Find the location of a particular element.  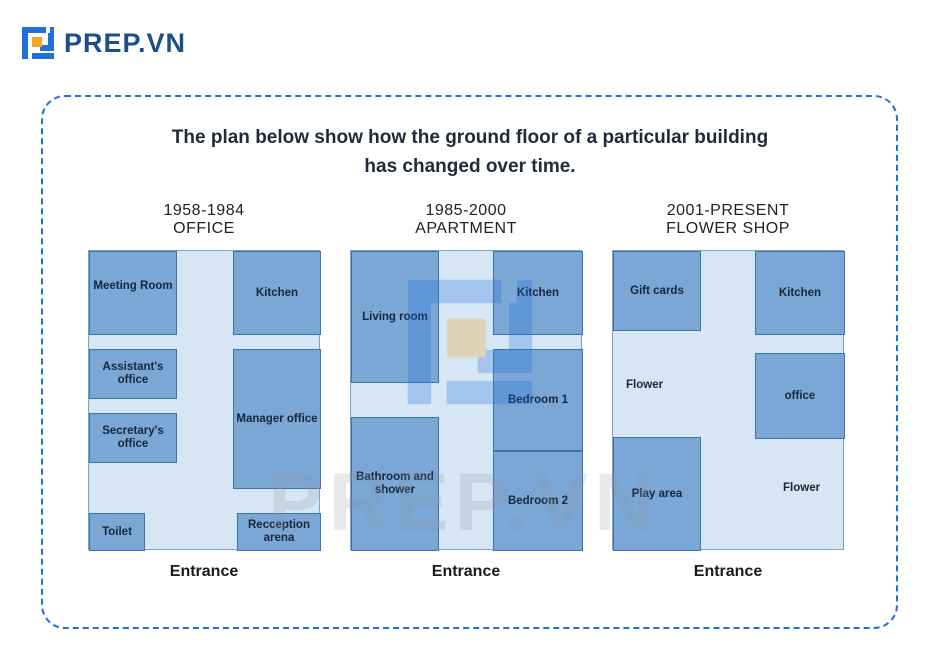

plan-3-period: 2001-PRESENT is located at coordinates (728, 210).